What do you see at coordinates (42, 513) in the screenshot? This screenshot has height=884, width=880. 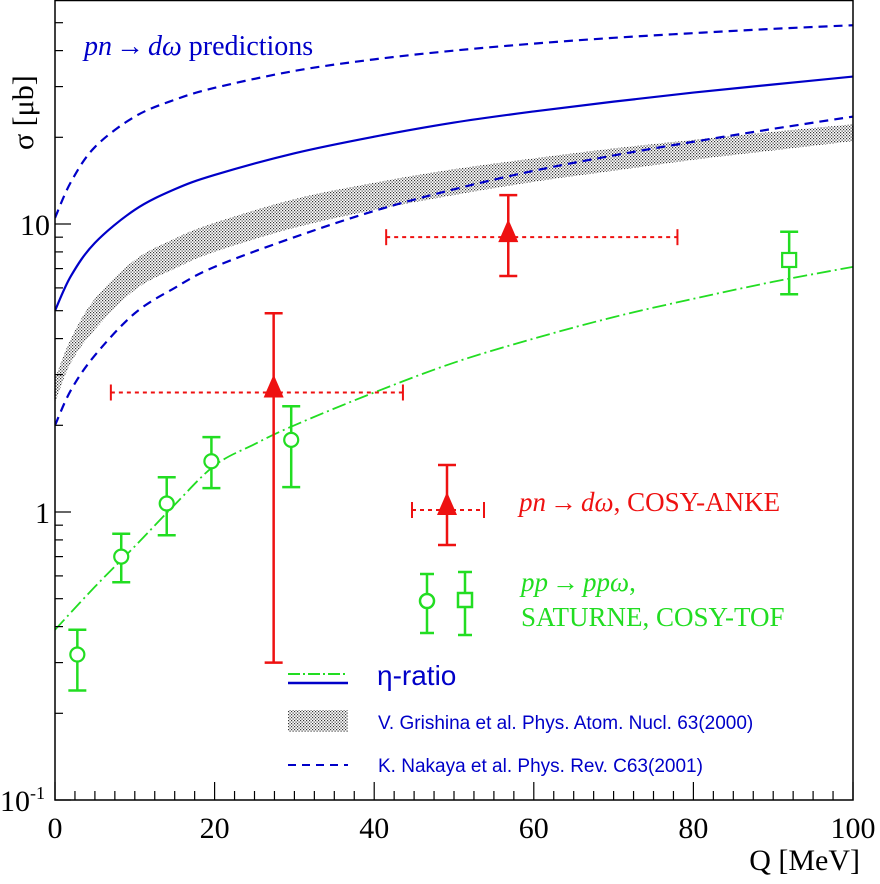 I see `y-tick-label: 1` at bounding box center [42, 513].